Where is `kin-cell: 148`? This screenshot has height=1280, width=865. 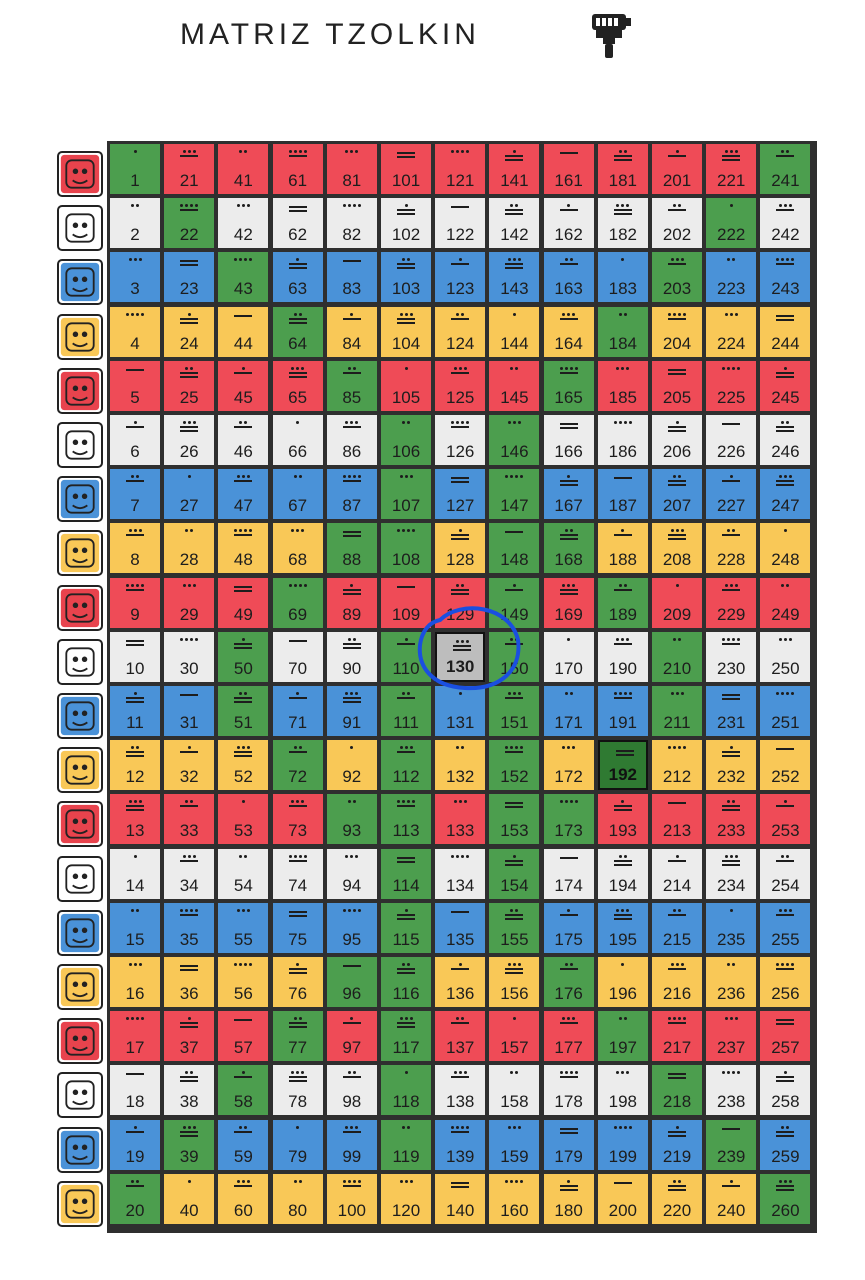 kin-cell: 148 is located at coordinates (514, 548).